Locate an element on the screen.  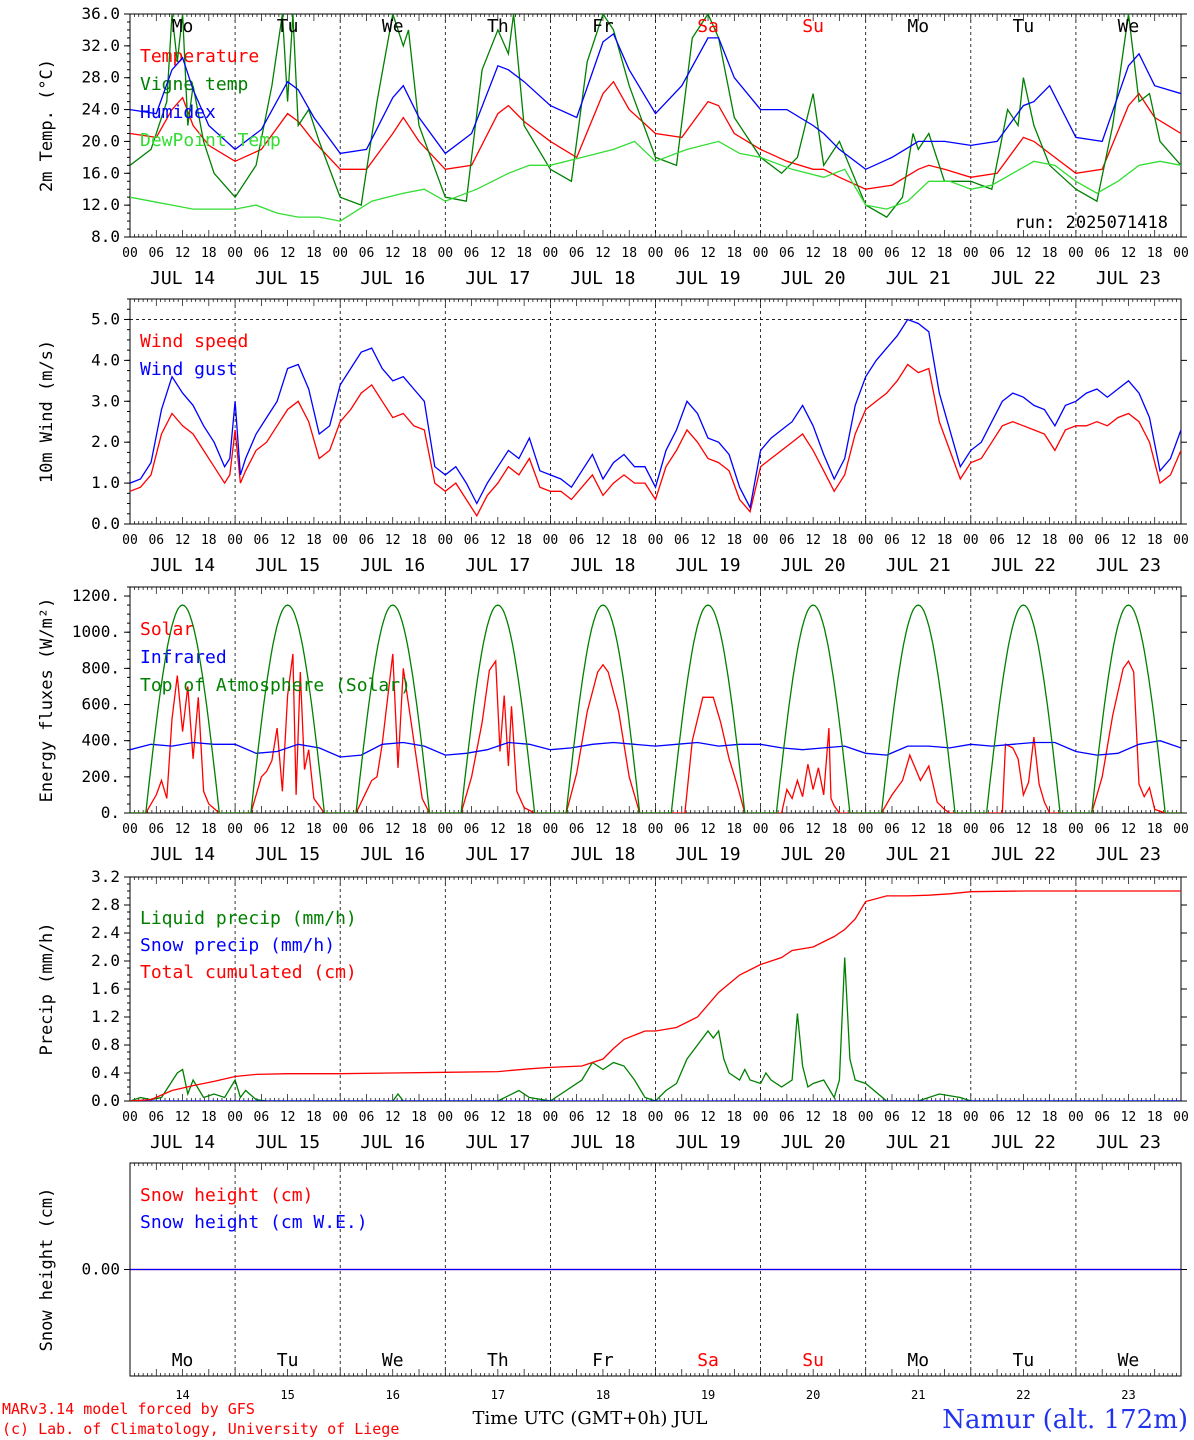
plot-frame is located at coordinates (655, 125).